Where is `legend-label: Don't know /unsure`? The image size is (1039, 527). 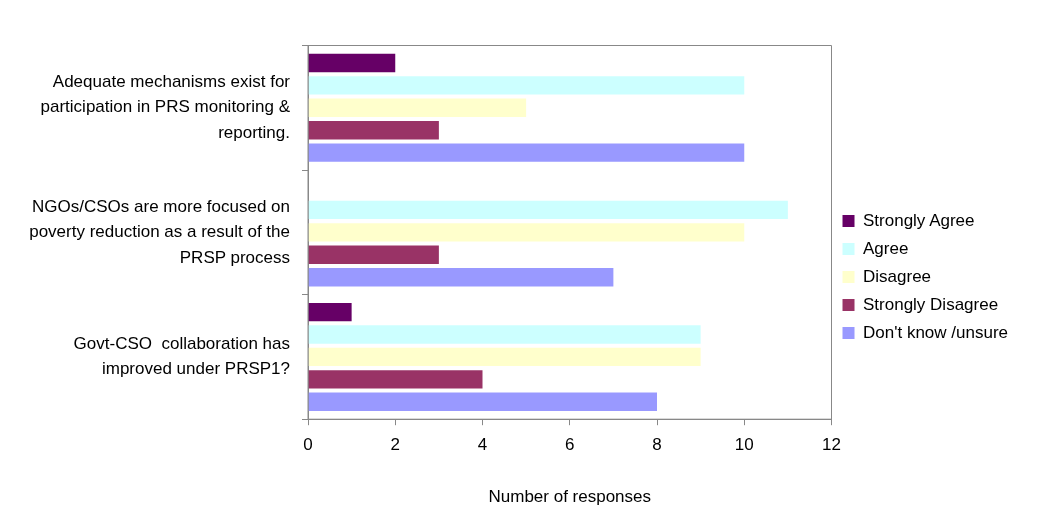 legend-label: Don't know /unsure is located at coordinates (936, 332).